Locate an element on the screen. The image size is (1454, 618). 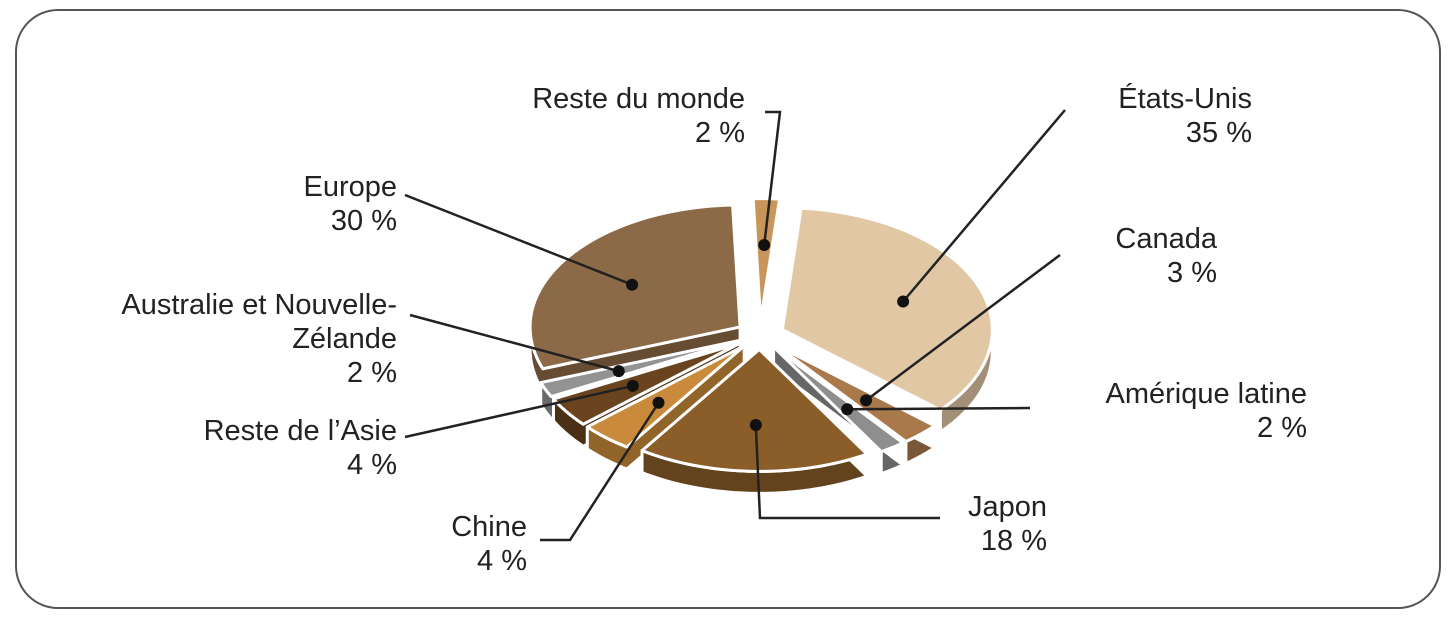
slice-value-label: 35 % is located at coordinates (1218, 133).